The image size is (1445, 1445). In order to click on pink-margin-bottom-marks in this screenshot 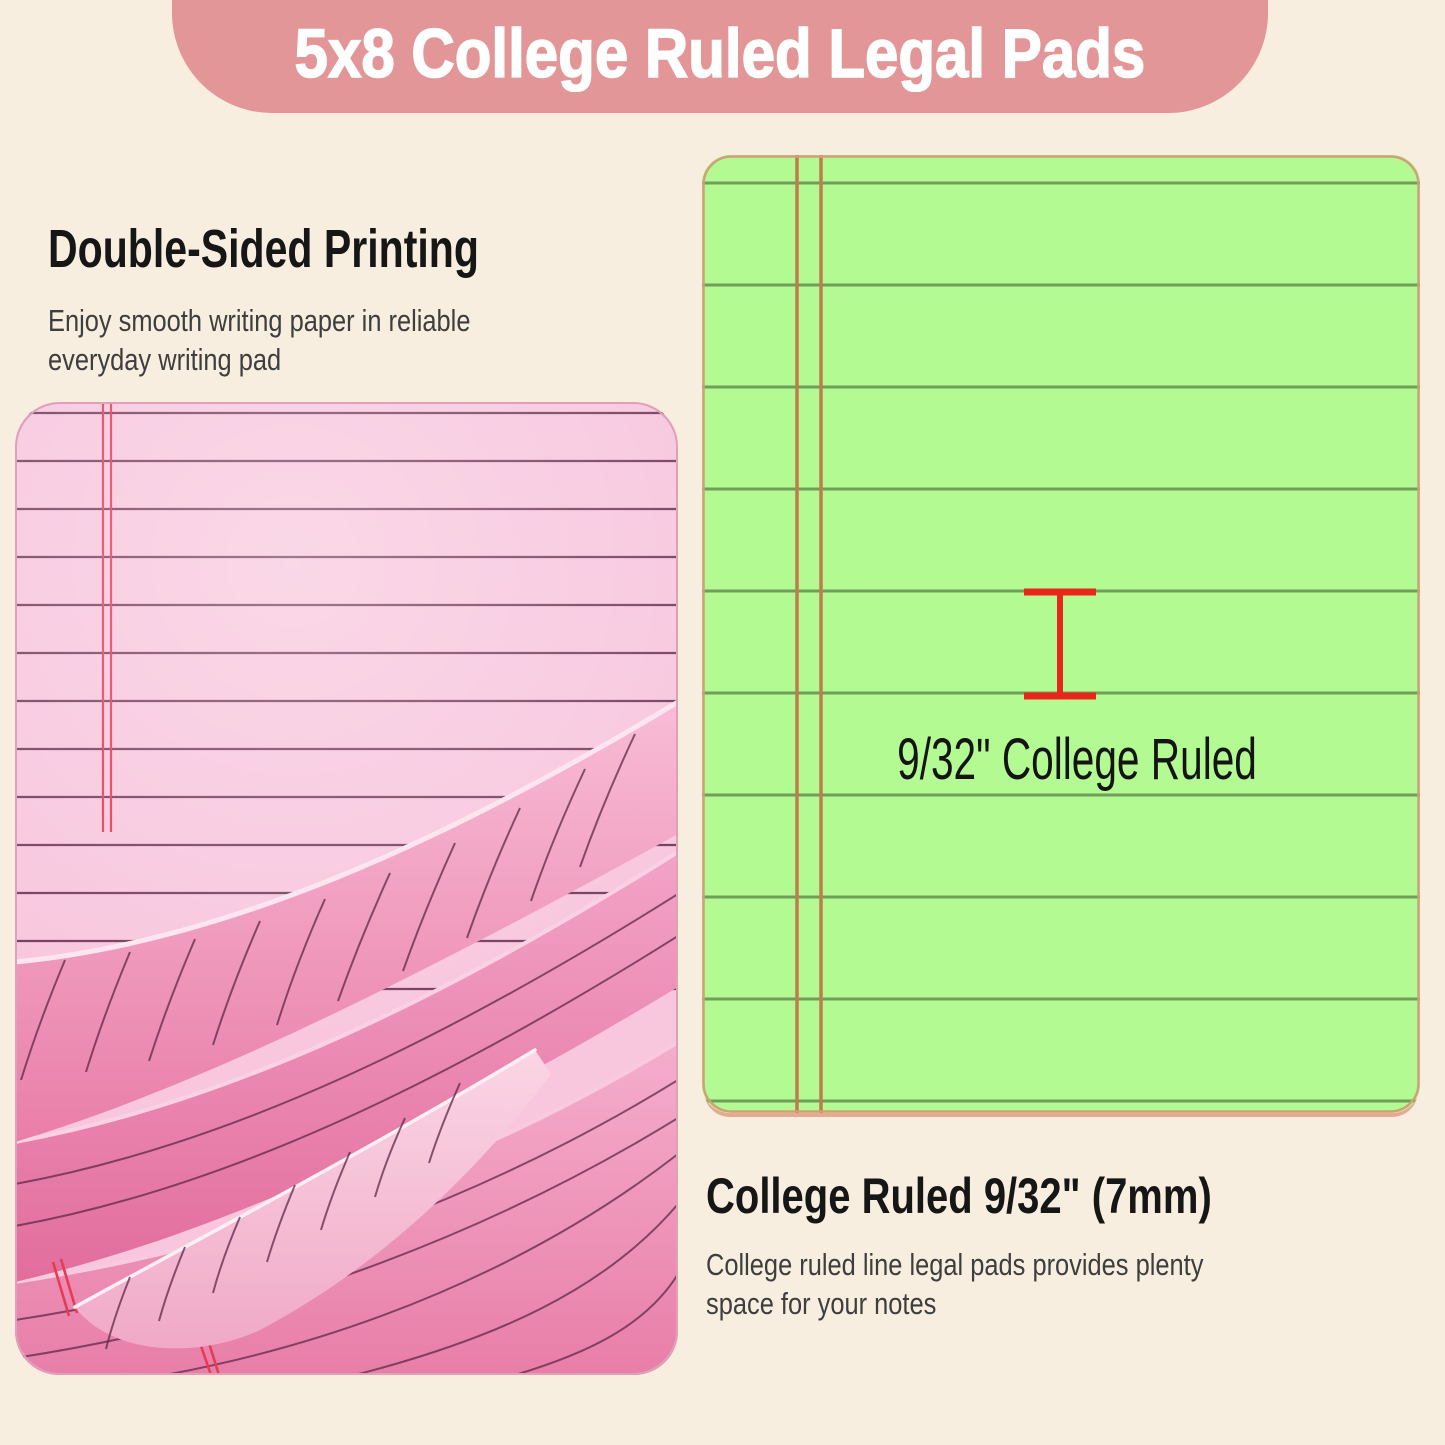, I will do `click(210, 1358)`.